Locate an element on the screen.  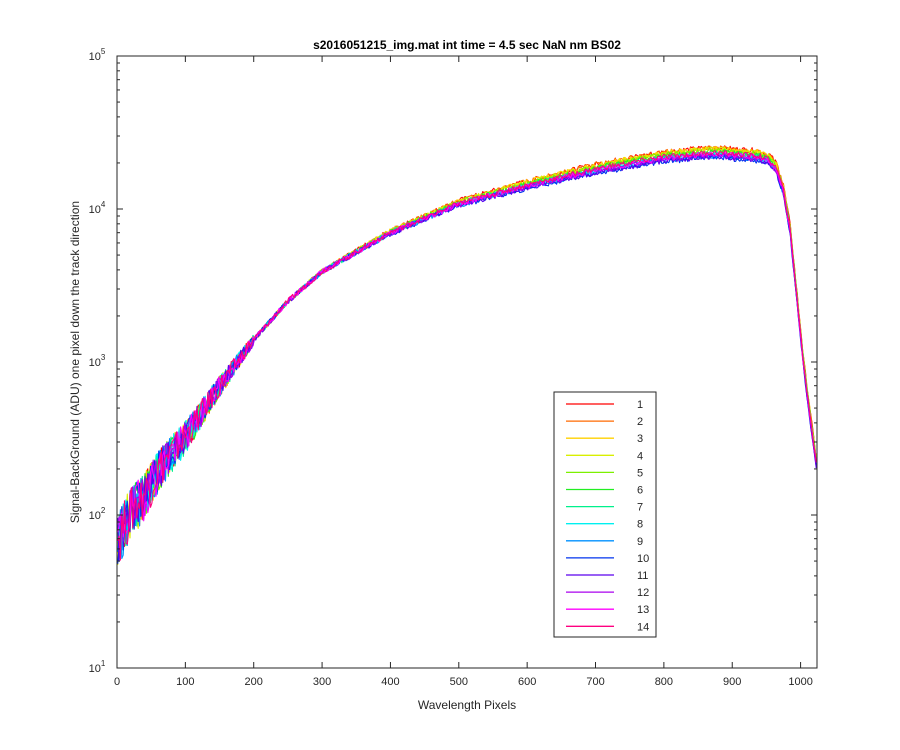
legend-label: 1 is located at coordinates (640, 405).